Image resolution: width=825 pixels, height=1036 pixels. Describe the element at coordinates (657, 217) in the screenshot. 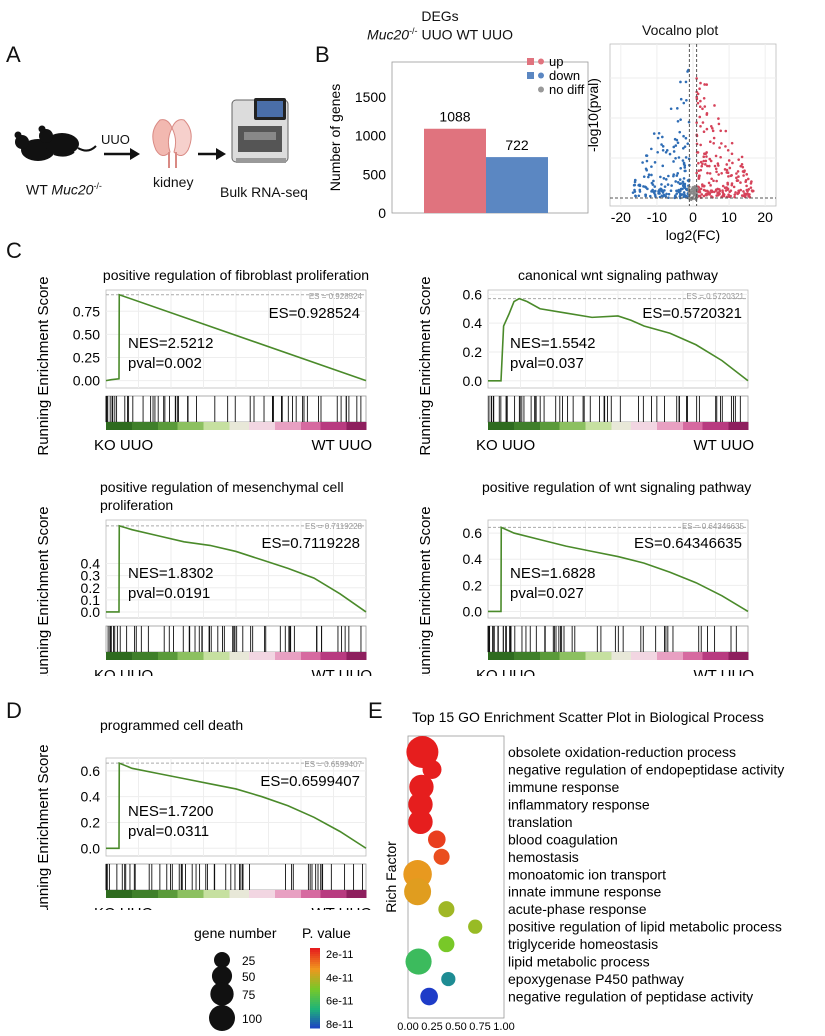

I see `x-tick-label: -10` at that location.